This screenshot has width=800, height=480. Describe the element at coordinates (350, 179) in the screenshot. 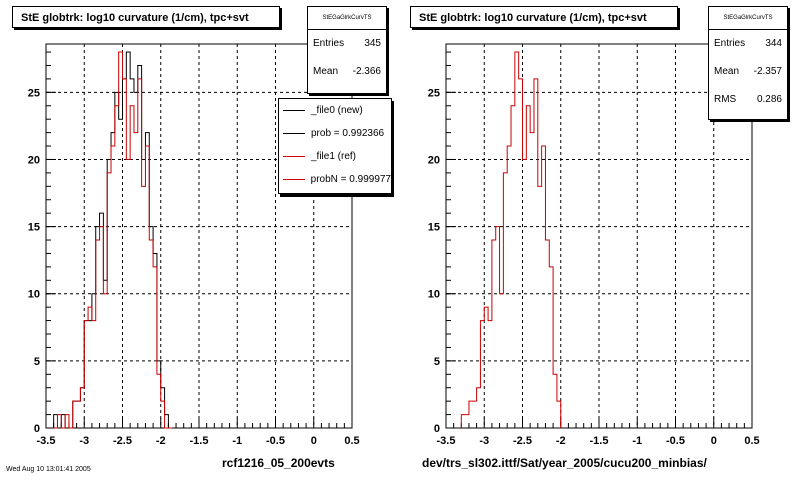

I see `legend-label-probn: probN = 0.999977` at that location.